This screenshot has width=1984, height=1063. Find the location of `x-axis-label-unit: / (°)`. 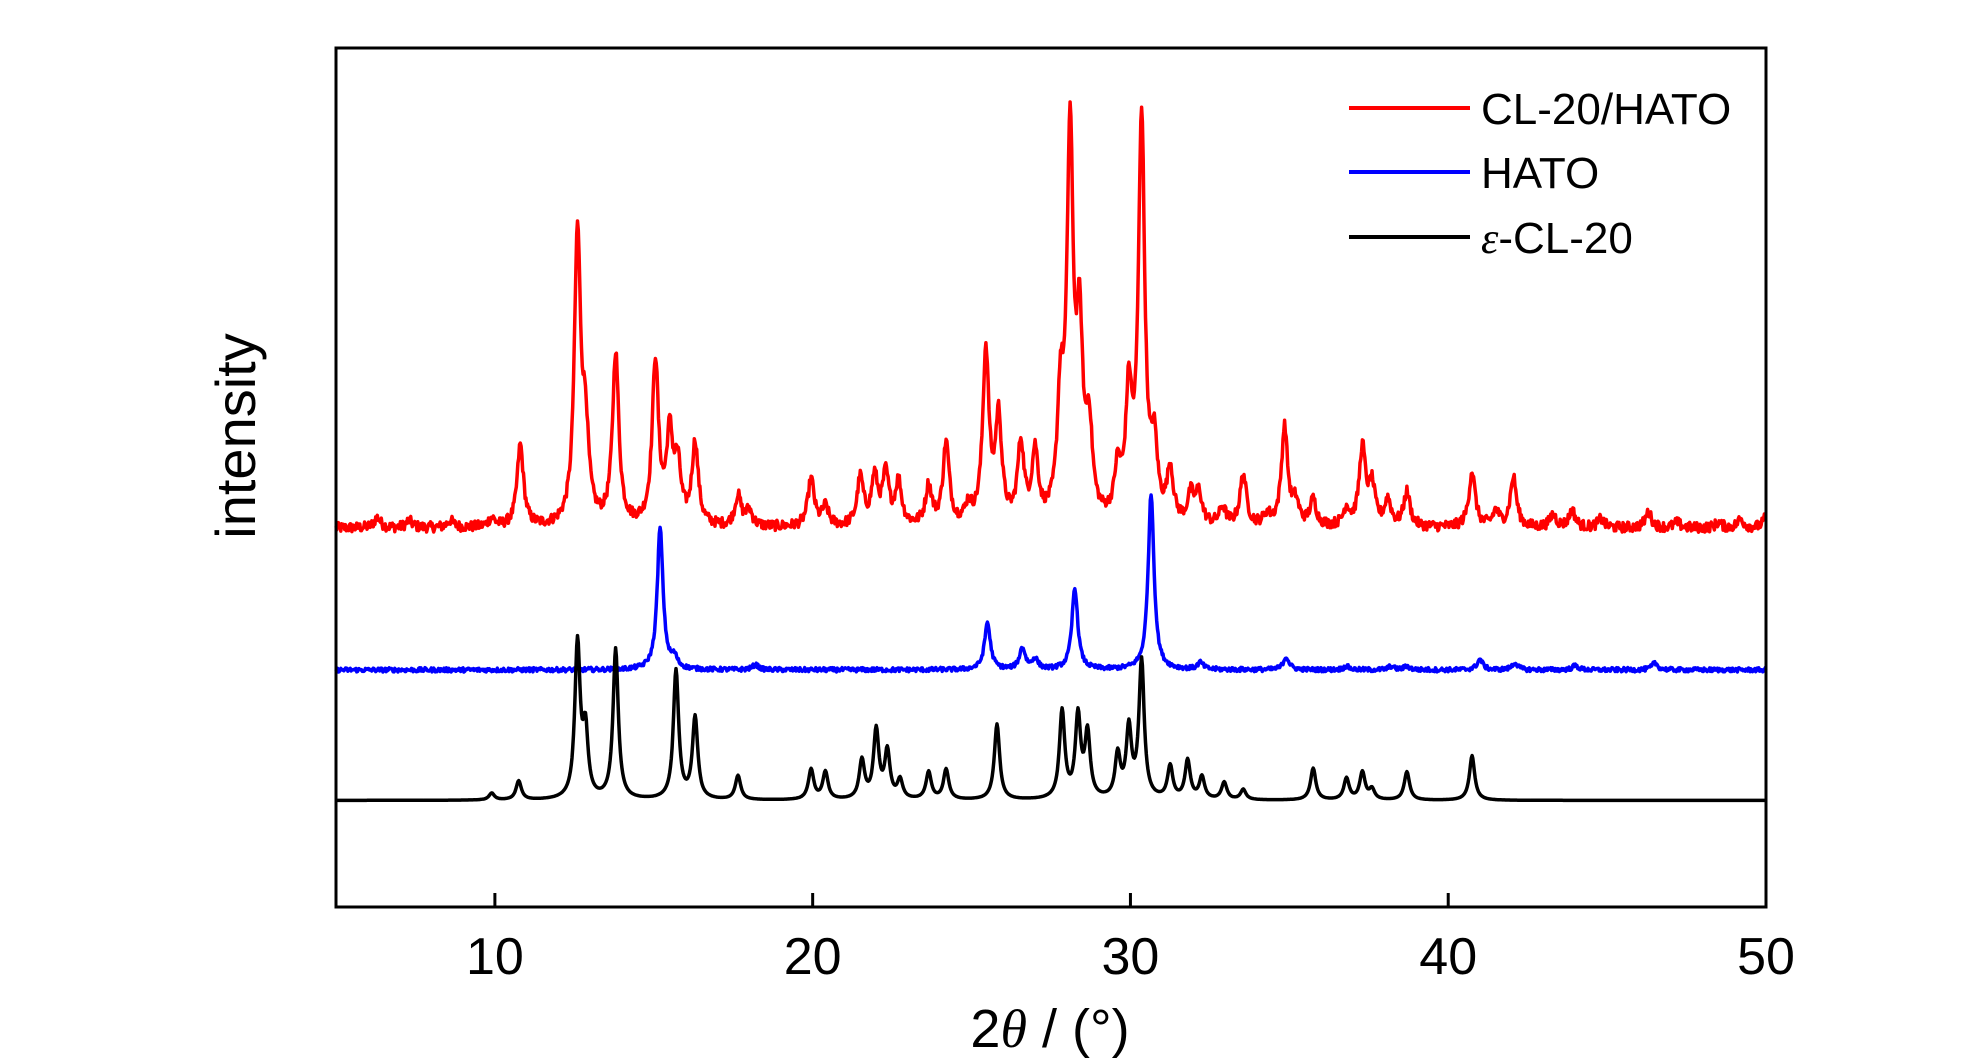

x-axis-label-unit: / (°) is located at coordinates (1078, 1029).